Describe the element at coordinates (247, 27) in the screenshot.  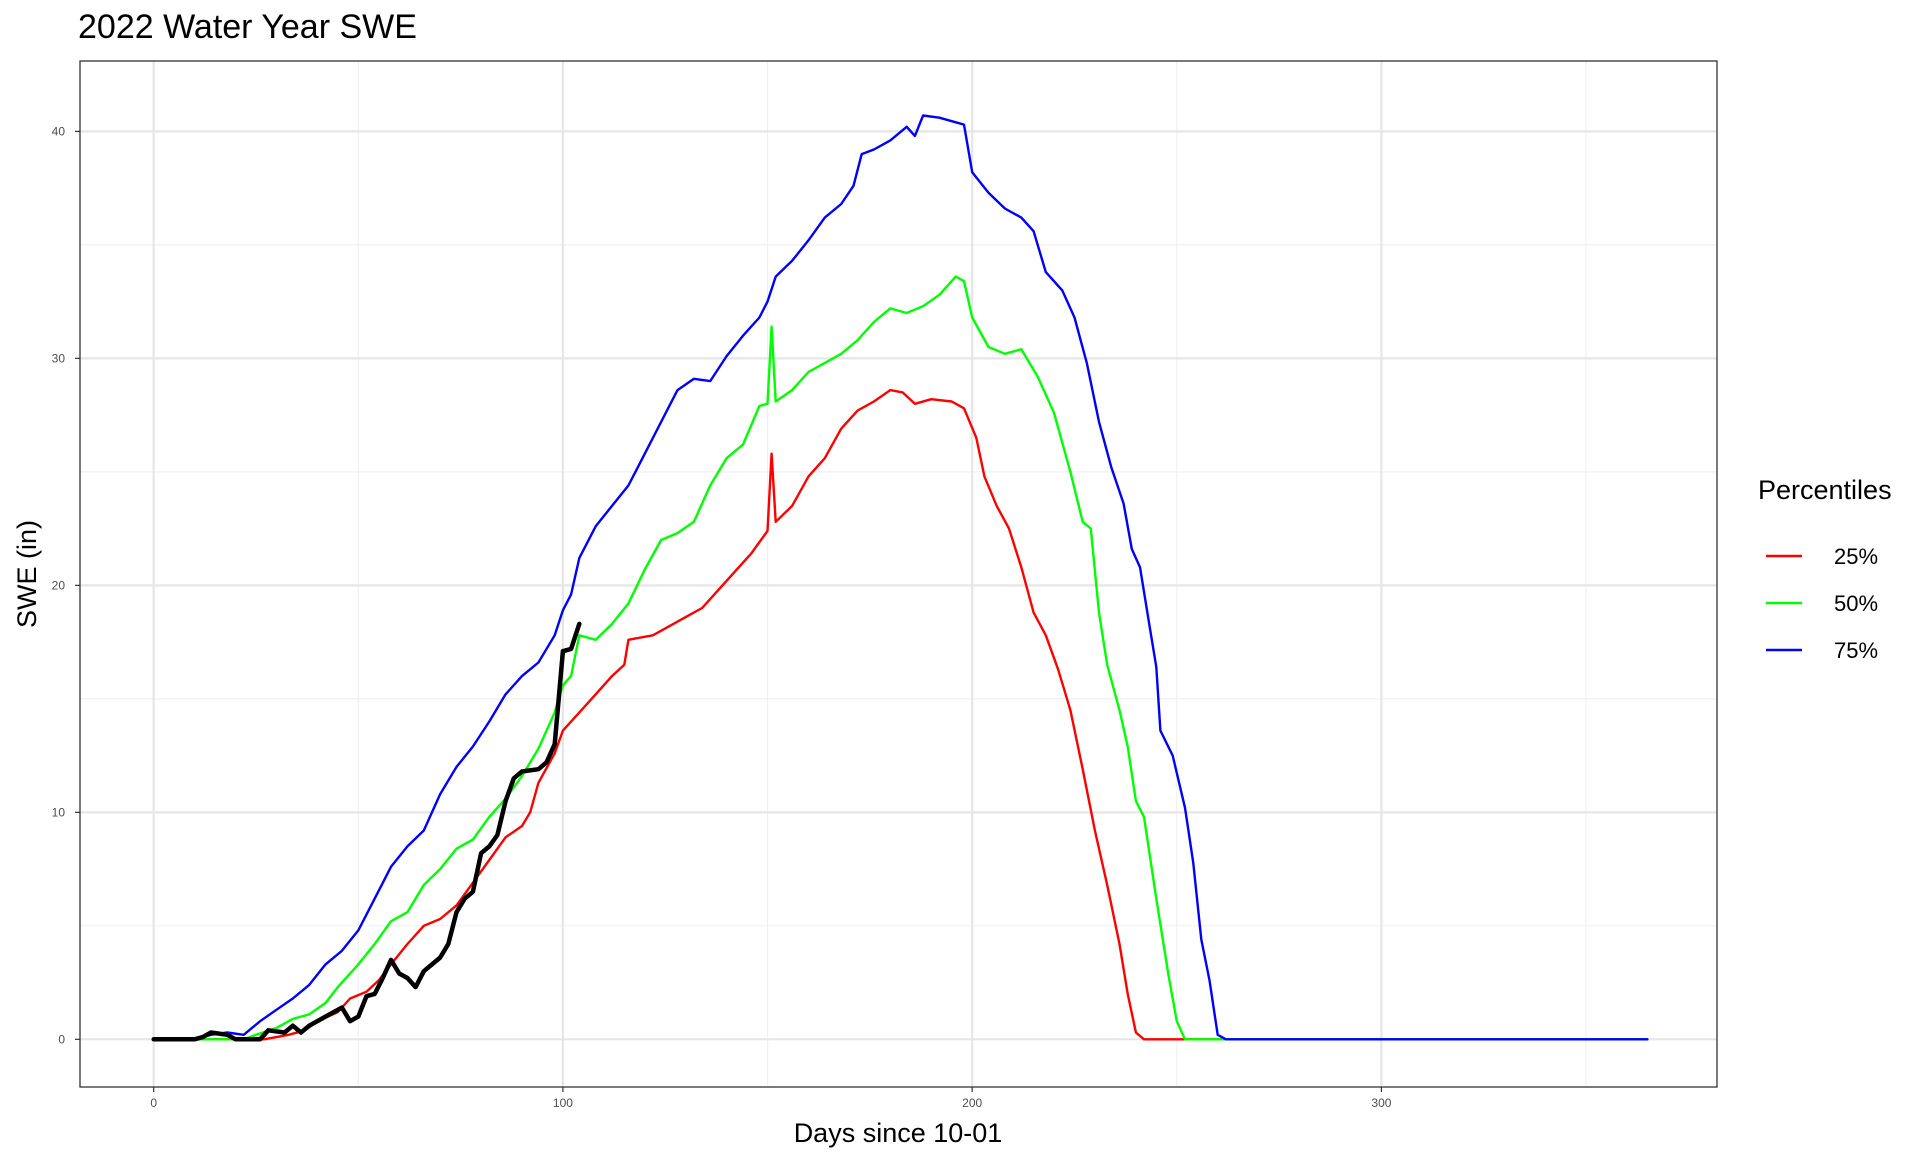
I see `chart-title: 2022 Water Year SWE` at that location.